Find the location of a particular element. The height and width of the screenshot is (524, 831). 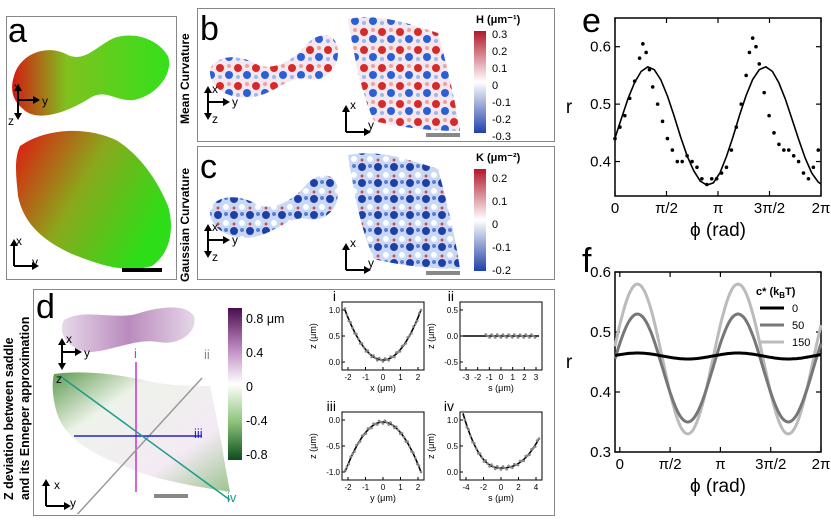

tick-label: 0.8 μm is located at coordinates (265, 319).